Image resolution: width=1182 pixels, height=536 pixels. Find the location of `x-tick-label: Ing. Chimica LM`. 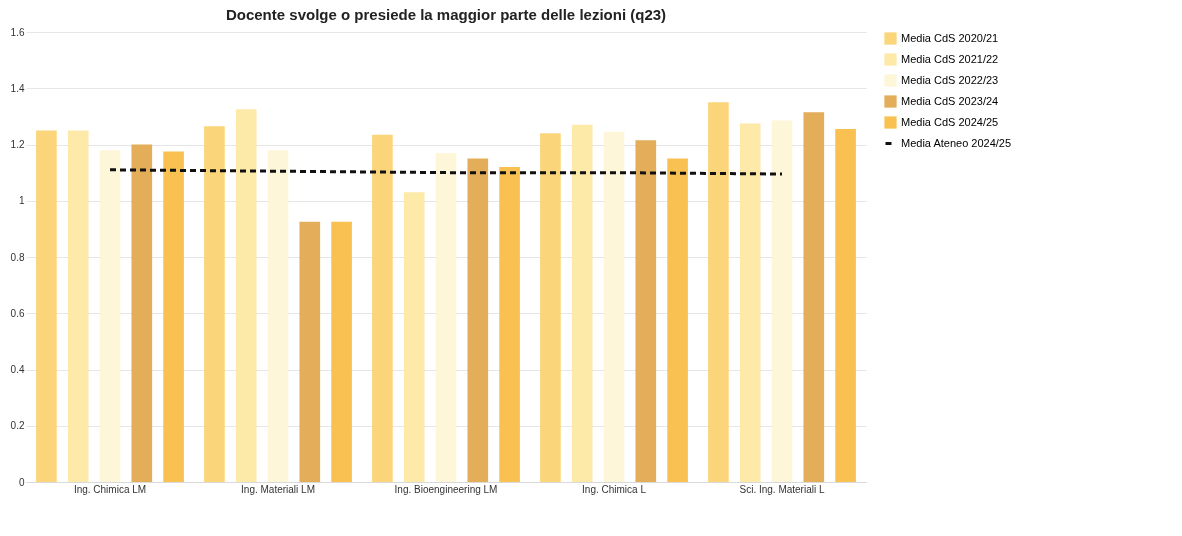

x-tick-label: Ing. Chimica LM is located at coordinates (110, 489).